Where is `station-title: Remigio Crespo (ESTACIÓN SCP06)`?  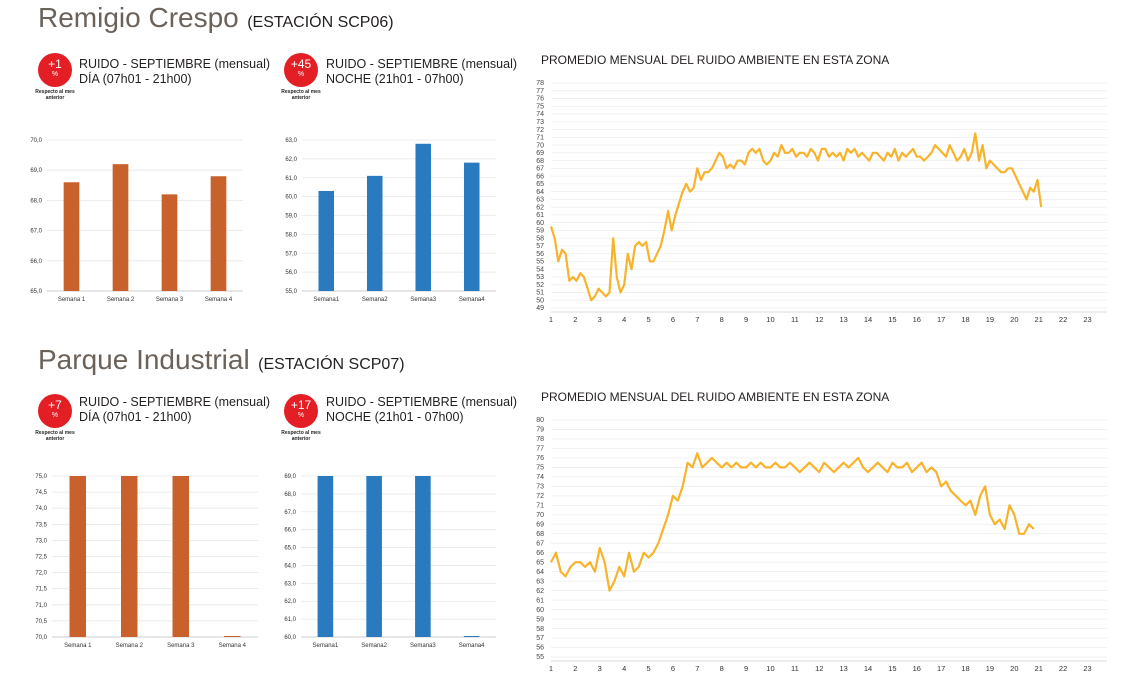
station-title: Remigio Crespo (ESTACIÓN SCP06) is located at coordinates (216, 18).